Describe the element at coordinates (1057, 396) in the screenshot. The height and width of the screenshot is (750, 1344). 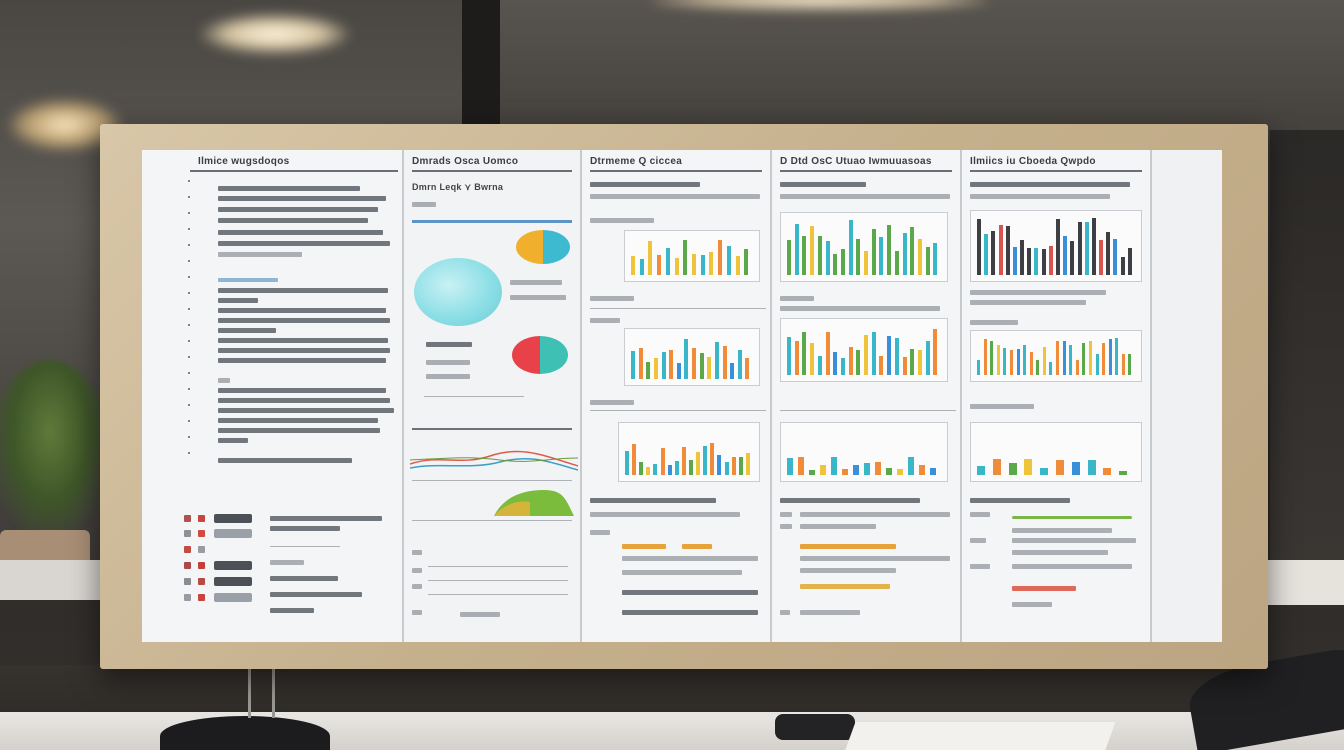
I see `panel-charts-3: Ilmiics iu Cboeda Qwpdo` at that location.